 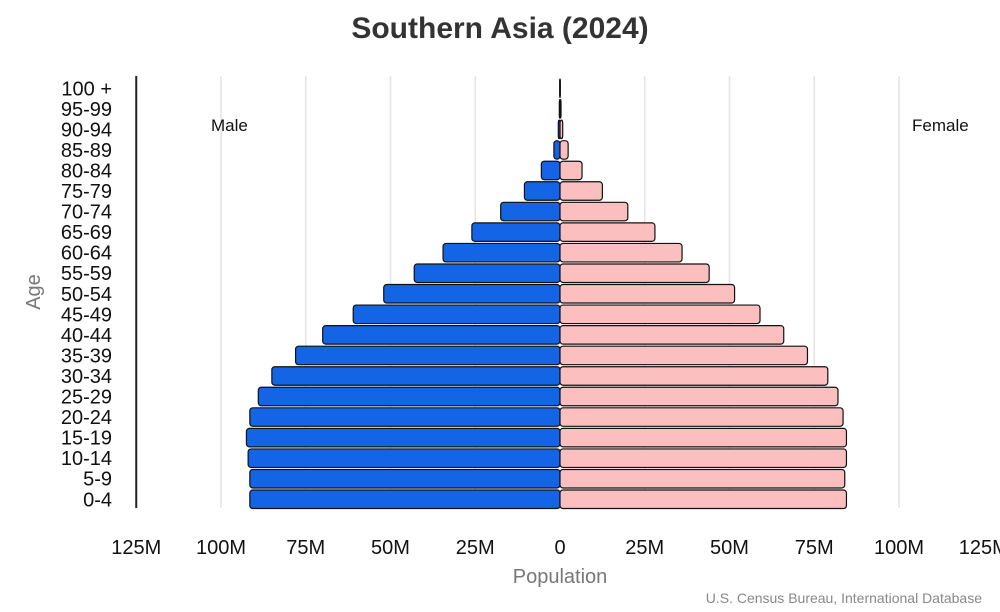 I want to click on chart-title: Southern Asia (2024), so click(x=500, y=28).